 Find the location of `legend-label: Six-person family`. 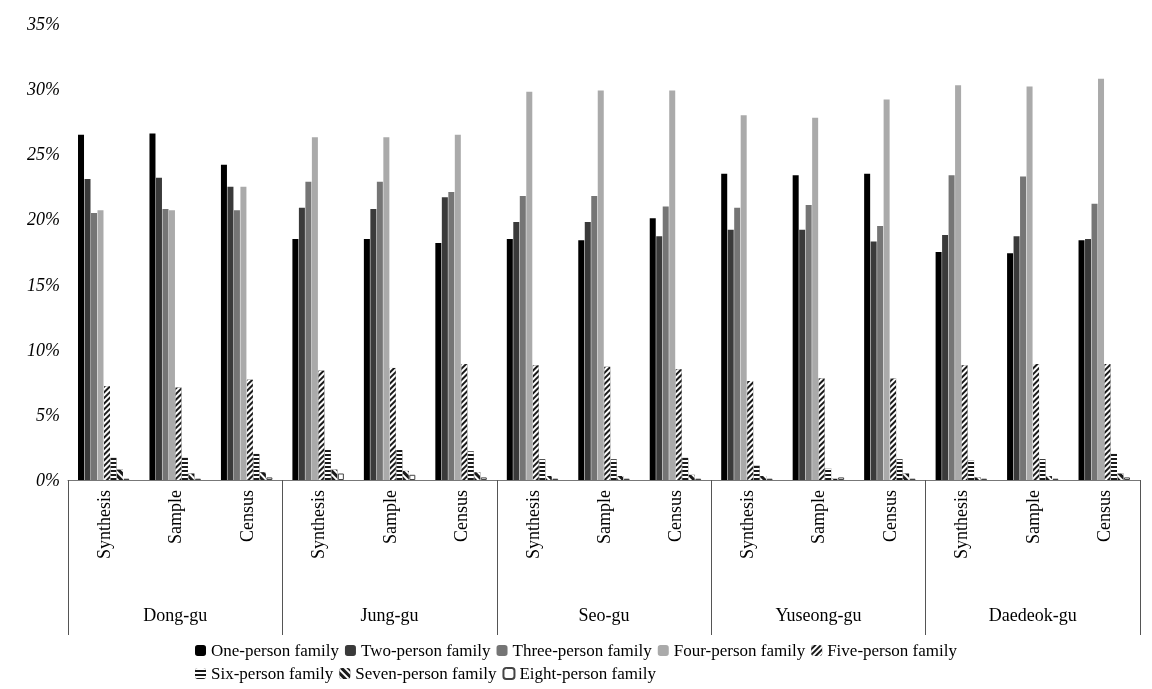

legend-label: Six-person family is located at coordinates (272, 673).